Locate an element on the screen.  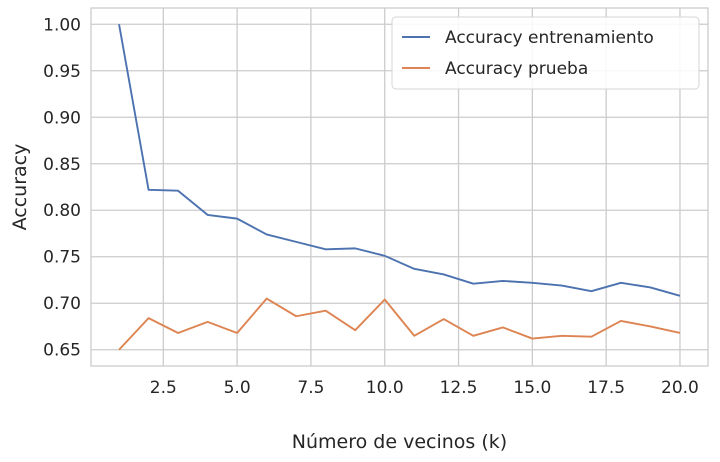
x-tick-labels: 2.5 5.0 7.5 10.0 12.5 15.0 17.5 20.0 is located at coordinates (424, 388).